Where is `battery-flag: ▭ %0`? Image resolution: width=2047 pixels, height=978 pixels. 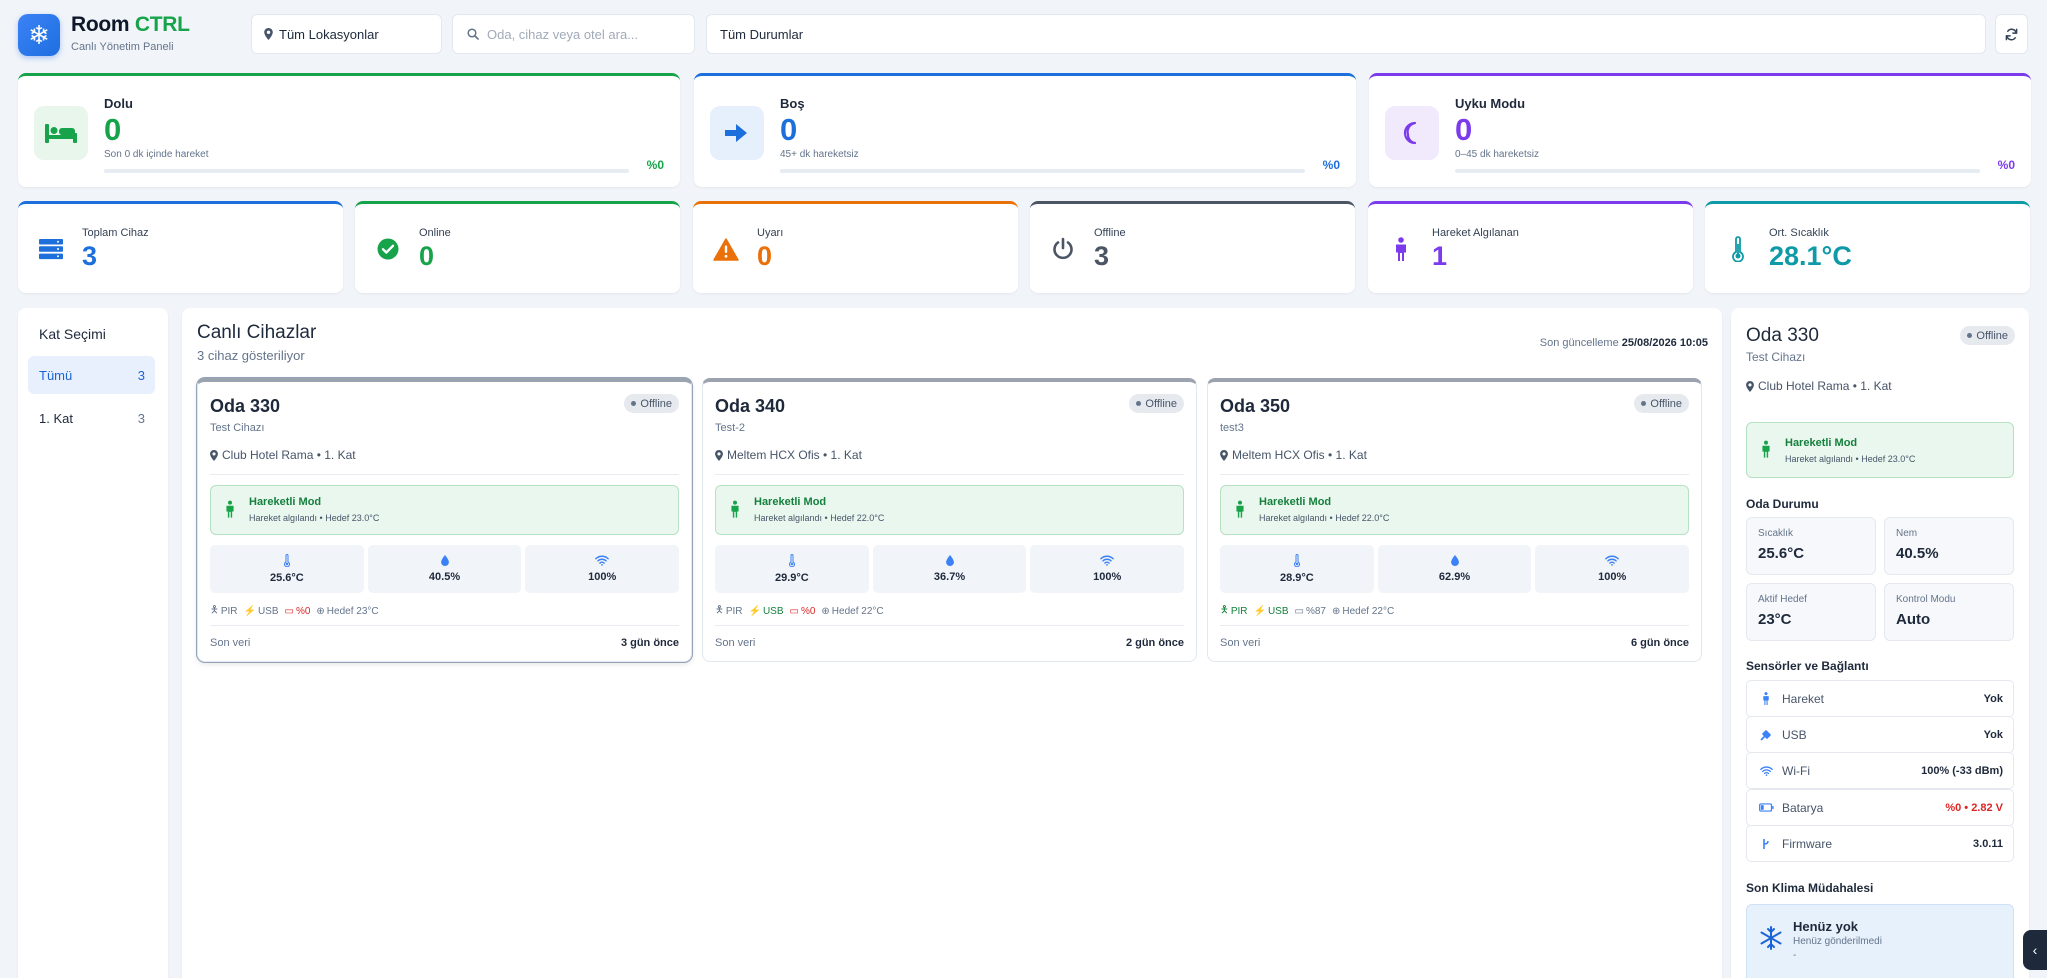 battery-flag: ▭ %0 is located at coordinates (297, 611).